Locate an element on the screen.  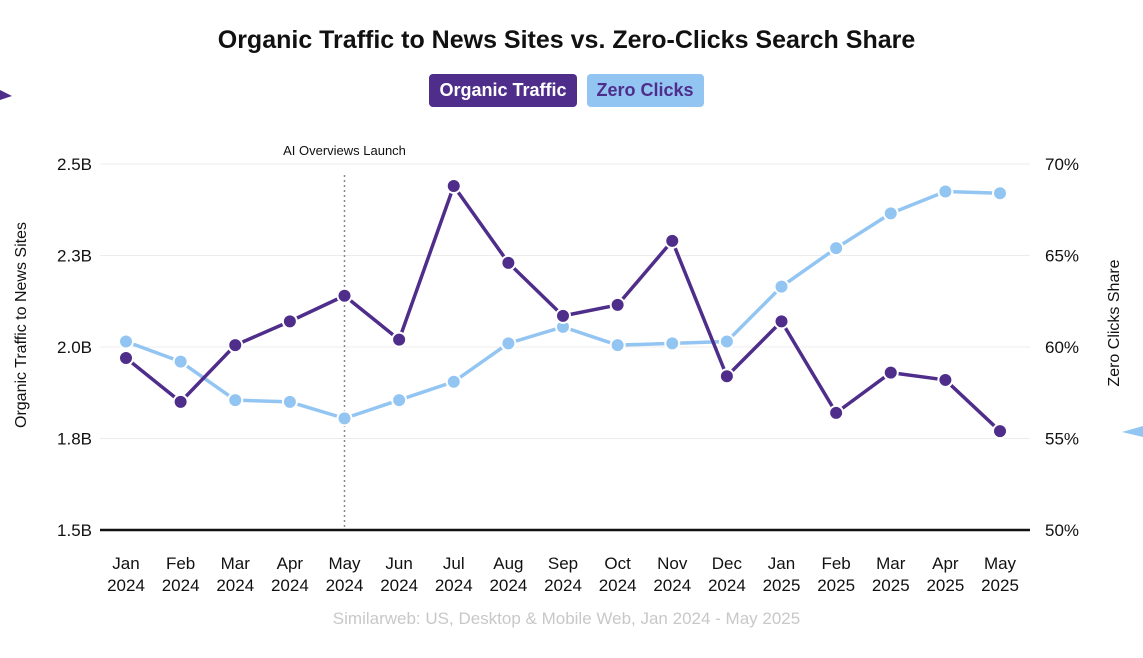
y-right-tick-label: 55% is located at coordinates (1062, 439).